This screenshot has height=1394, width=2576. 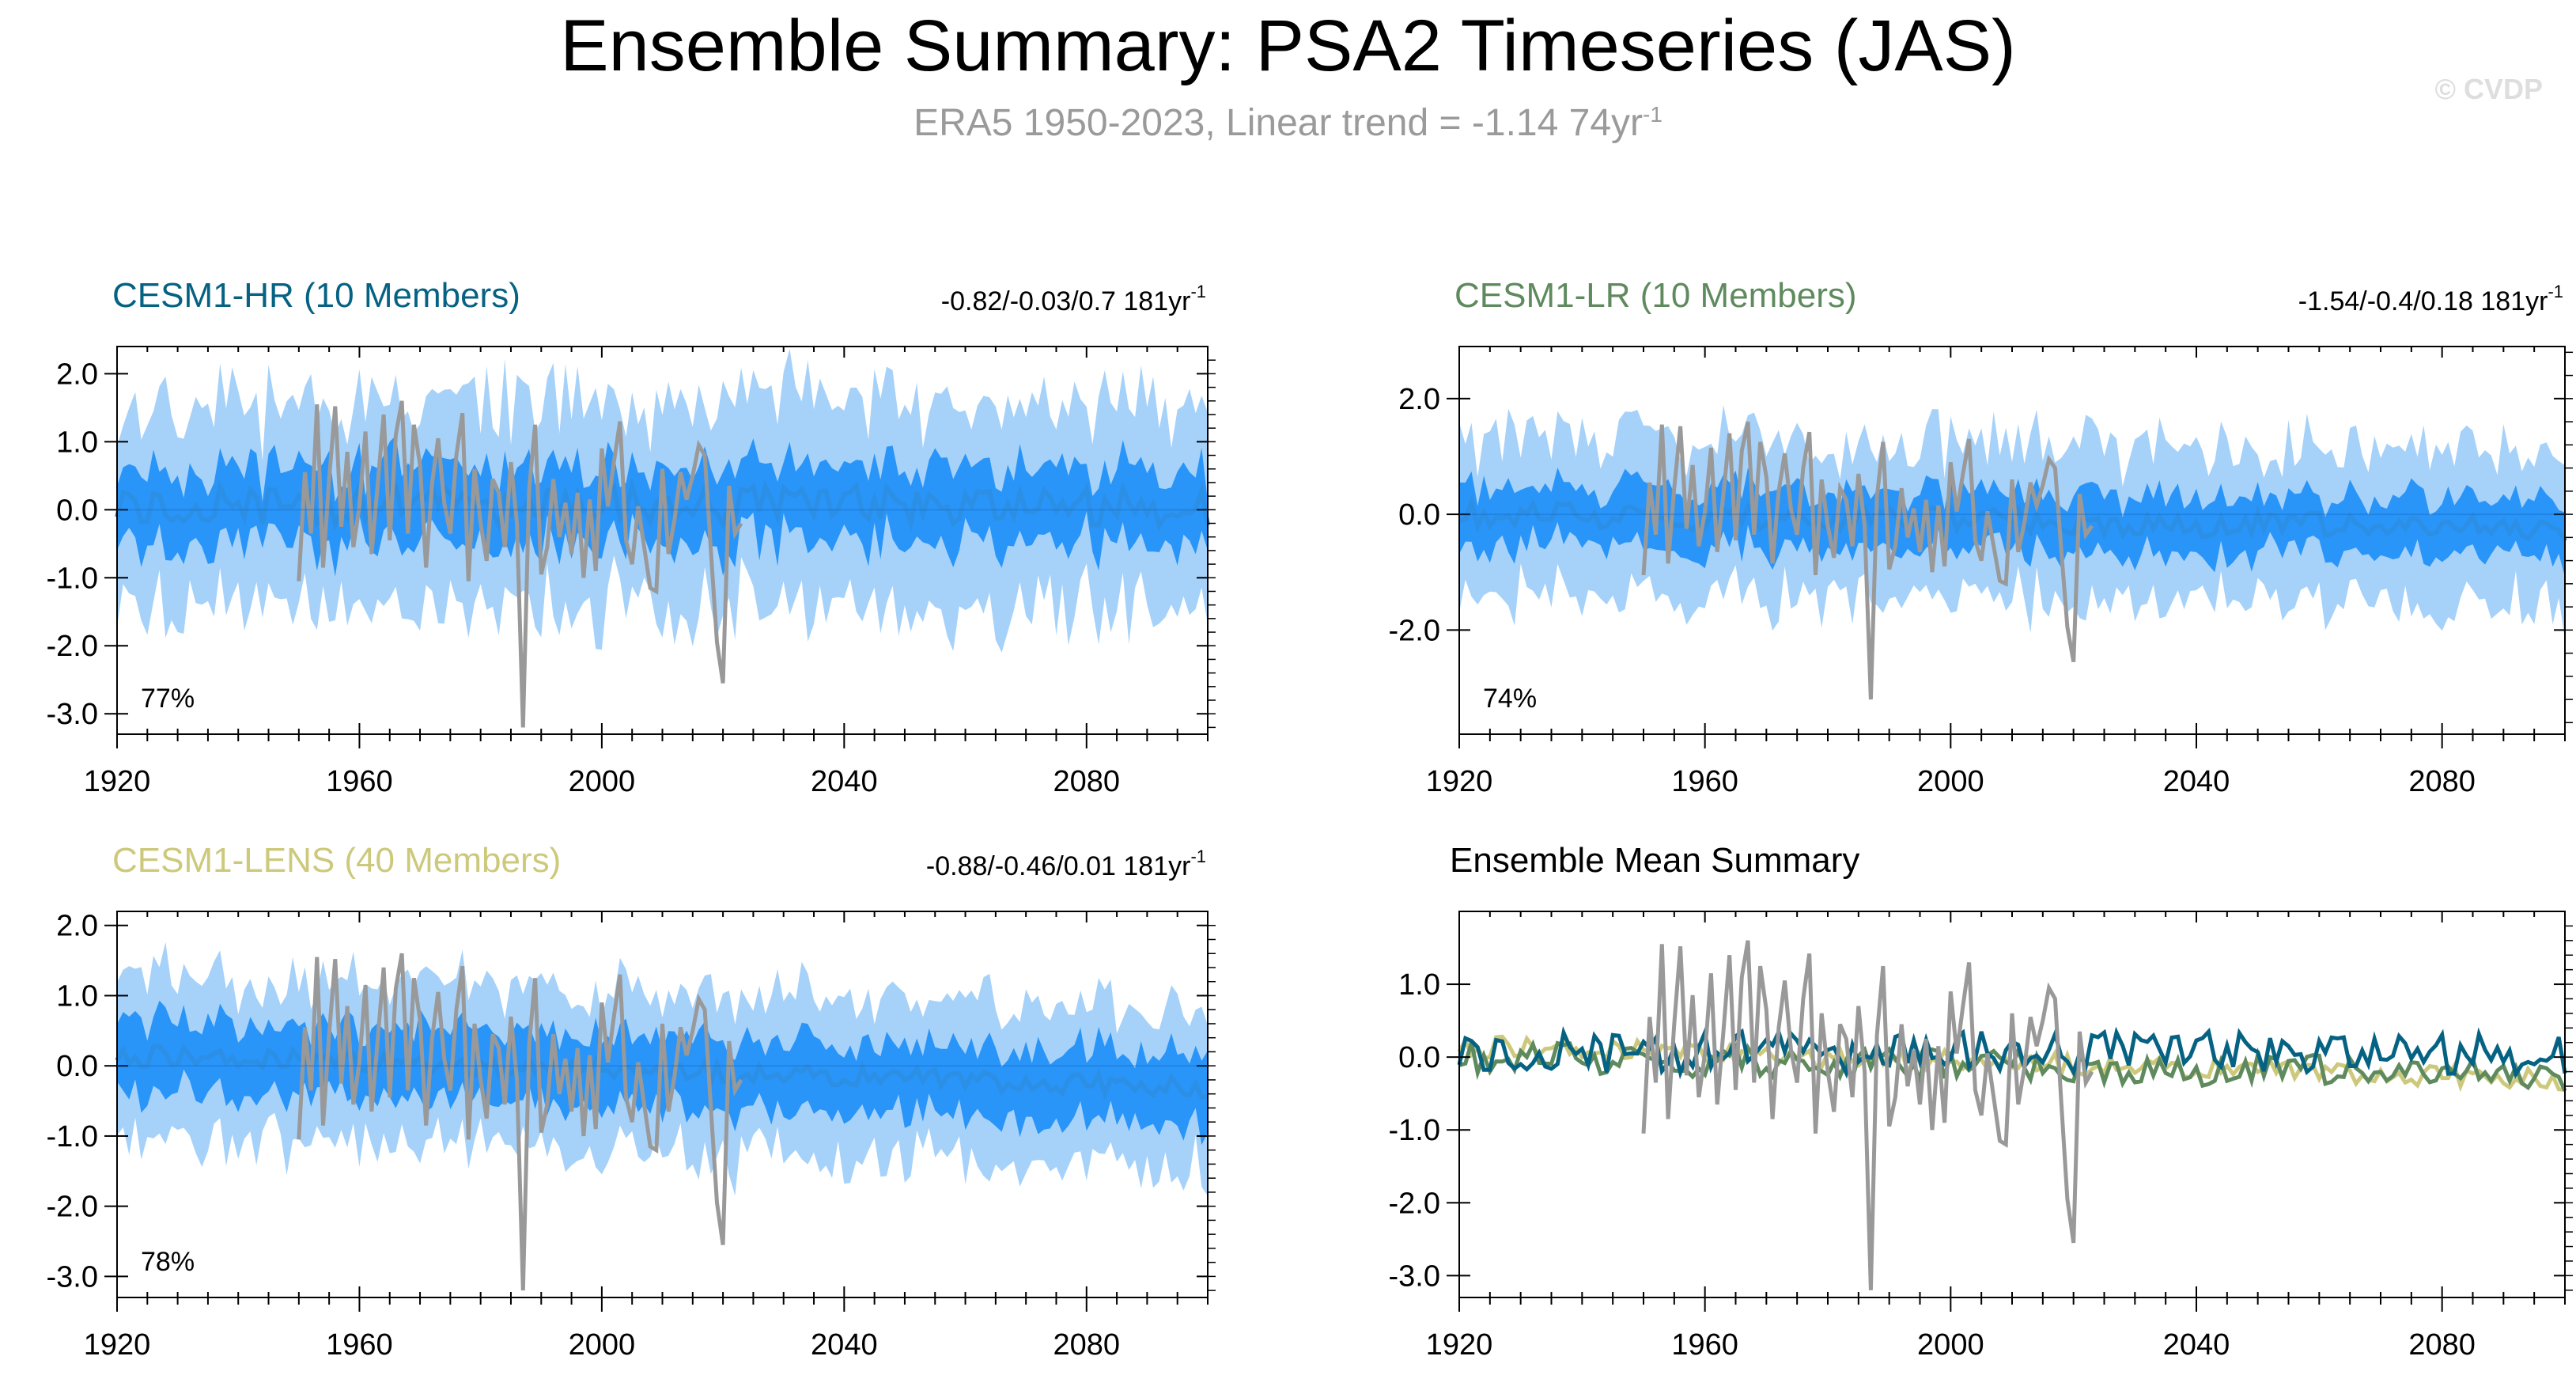 What do you see at coordinates (662, 1072) in the screenshot?
I see `lens-ensemble-mean-line` at bounding box center [662, 1072].